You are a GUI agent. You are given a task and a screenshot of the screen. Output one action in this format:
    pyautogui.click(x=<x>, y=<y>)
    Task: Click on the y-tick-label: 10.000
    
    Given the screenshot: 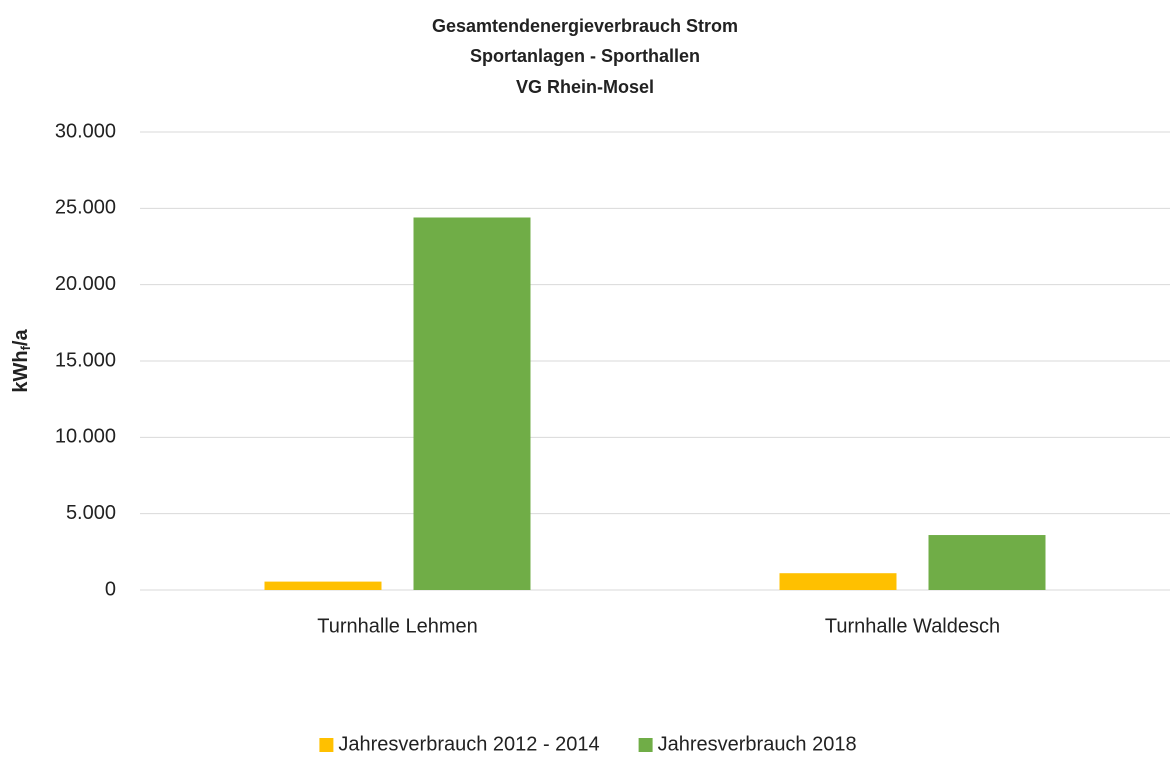 What is the action you would take?
    pyautogui.click(x=85, y=437)
    